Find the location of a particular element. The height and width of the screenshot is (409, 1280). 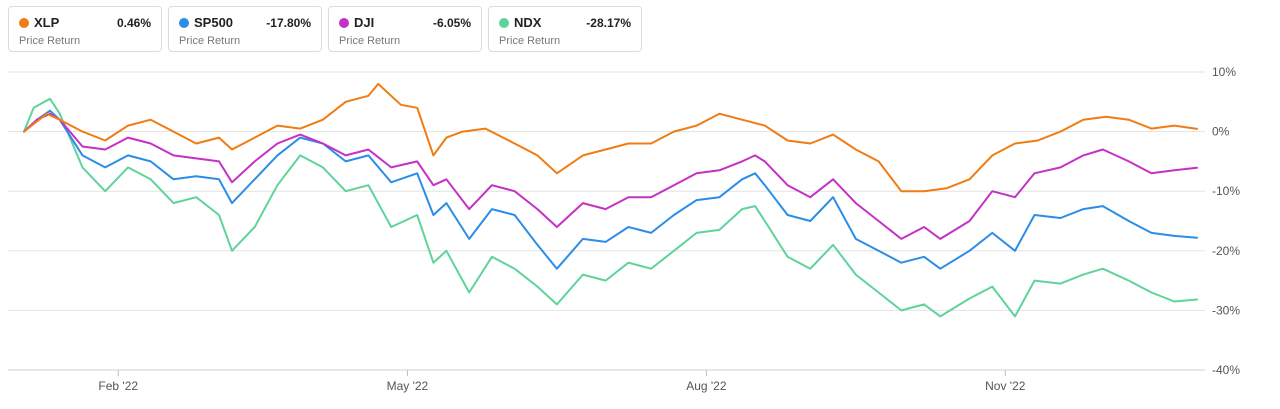

legend-return-value: 0.46% is located at coordinates (133, 22).